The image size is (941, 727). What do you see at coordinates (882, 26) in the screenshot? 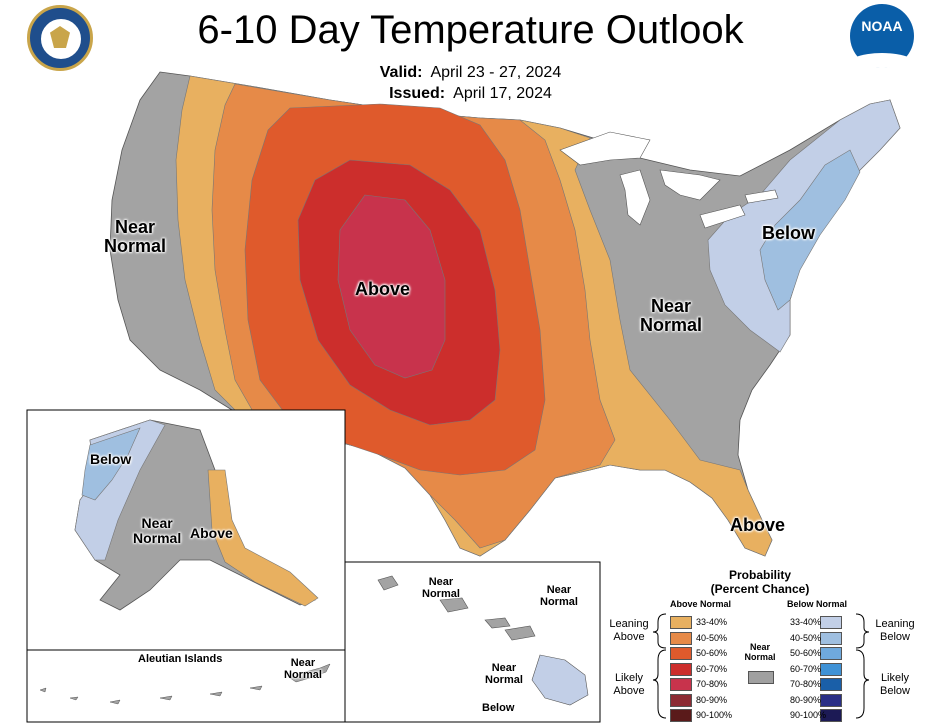
I see `noaa-logo-text: NOAA` at bounding box center [882, 26].